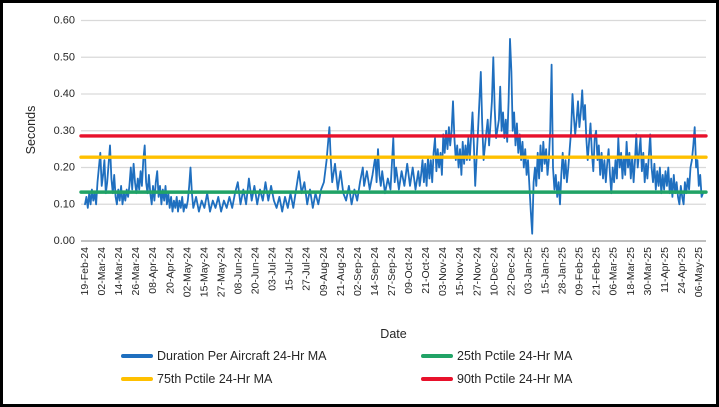  Describe the element at coordinates (256, 270) in the screenshot. I see `x-tick-label: 20-Jun-24` at that location.